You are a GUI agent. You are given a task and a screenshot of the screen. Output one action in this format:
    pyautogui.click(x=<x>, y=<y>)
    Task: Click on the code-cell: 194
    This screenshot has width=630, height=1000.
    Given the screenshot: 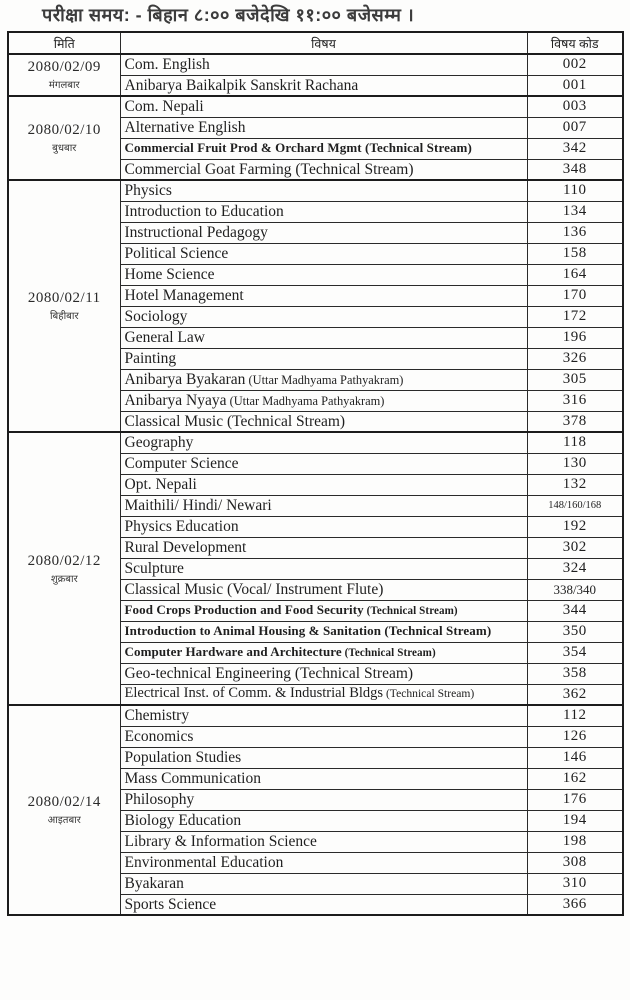 What is the action you would take?
    pyautogui.click(x=575, y=820)
    